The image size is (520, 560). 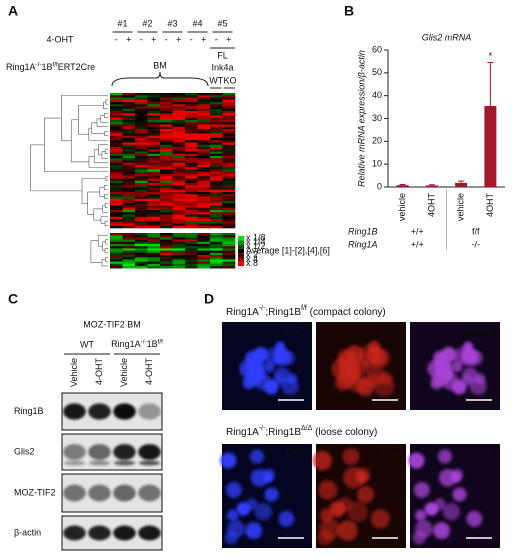 I want to click on y-tick-label: 40, so click(x=377, y=95).